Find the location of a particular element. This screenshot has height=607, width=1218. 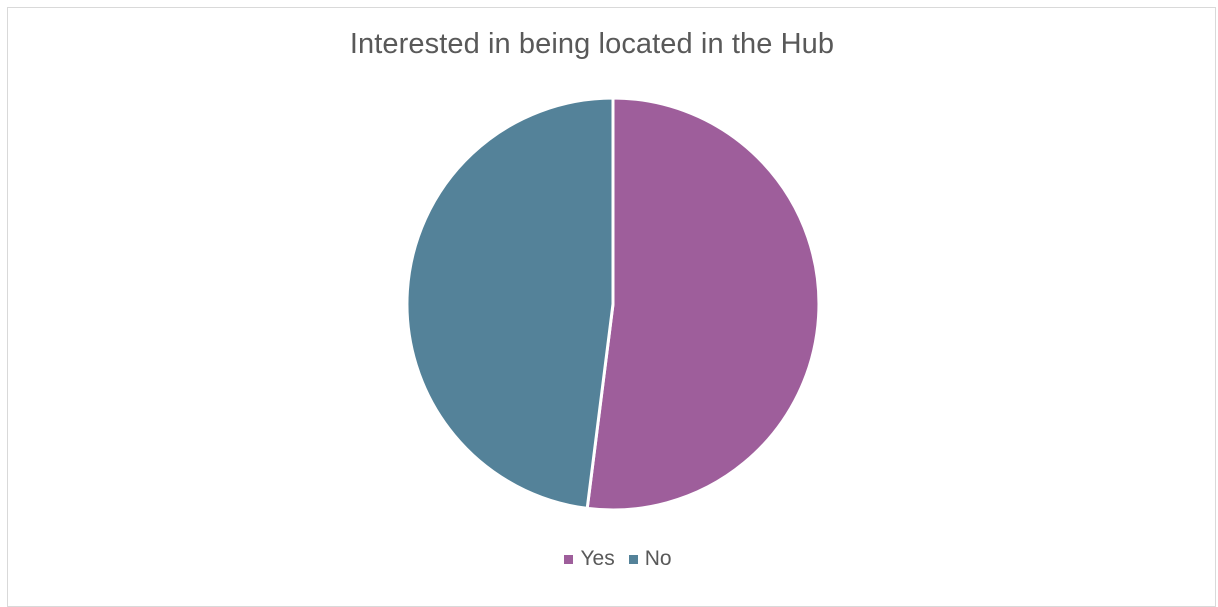

chart-title: Interested in being located in the Hub is located at coordinates (592, 44).